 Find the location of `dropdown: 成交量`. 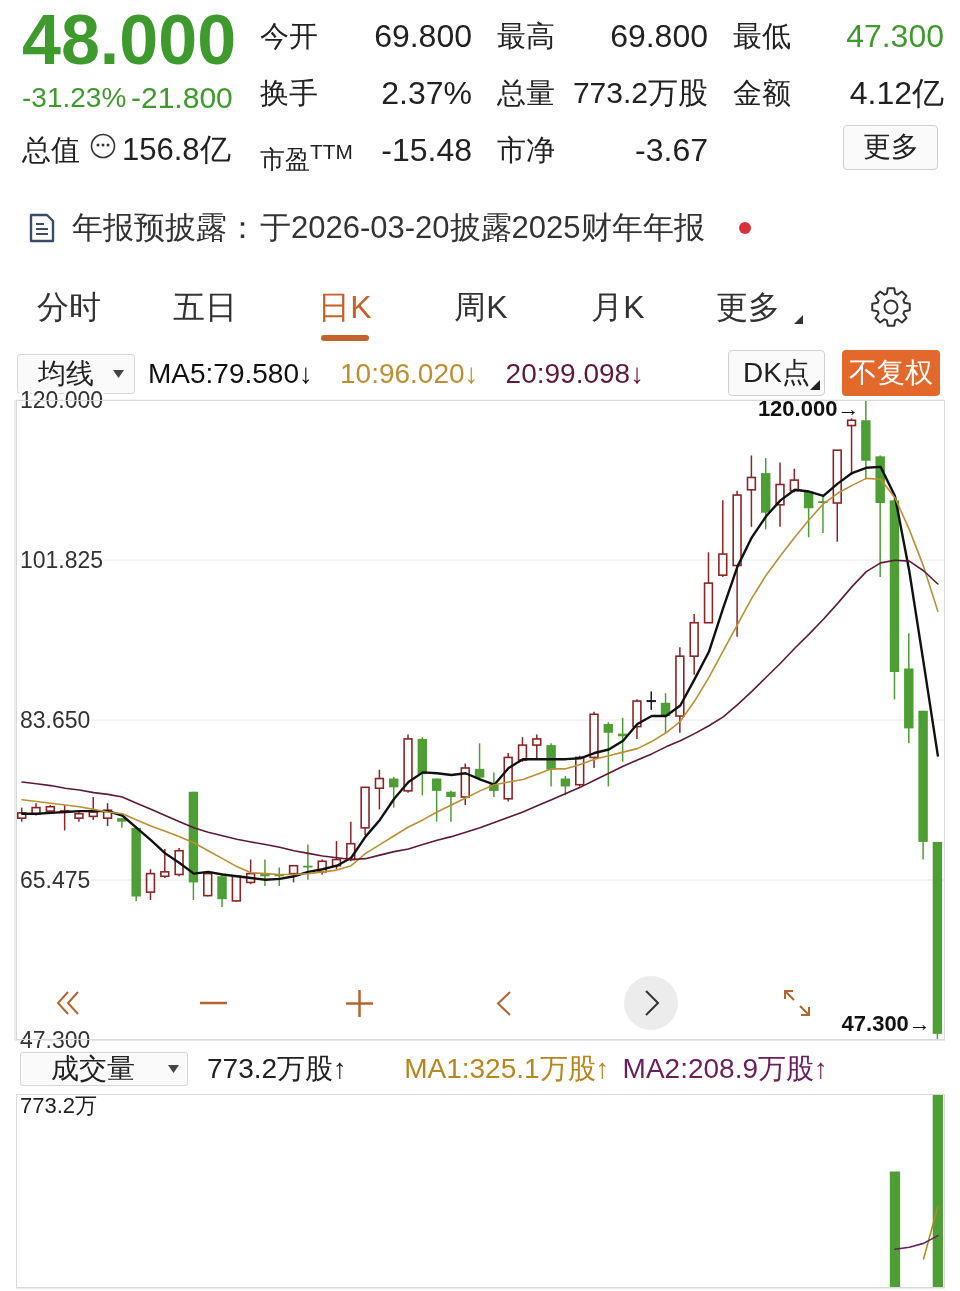

dropdown: 成交量 is located at coordinates (104, 1069).